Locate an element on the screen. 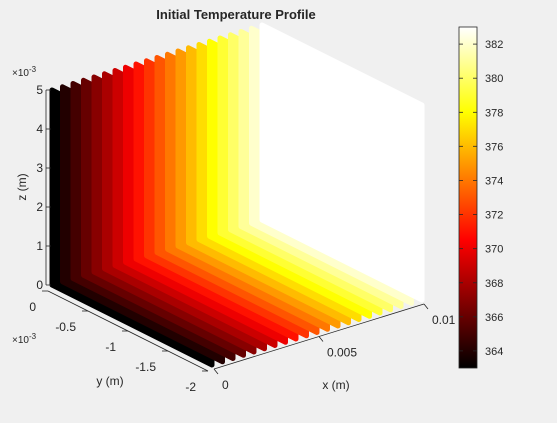  y-axis-exponent: ×10⁻³ is located at coordinates (24, 339).